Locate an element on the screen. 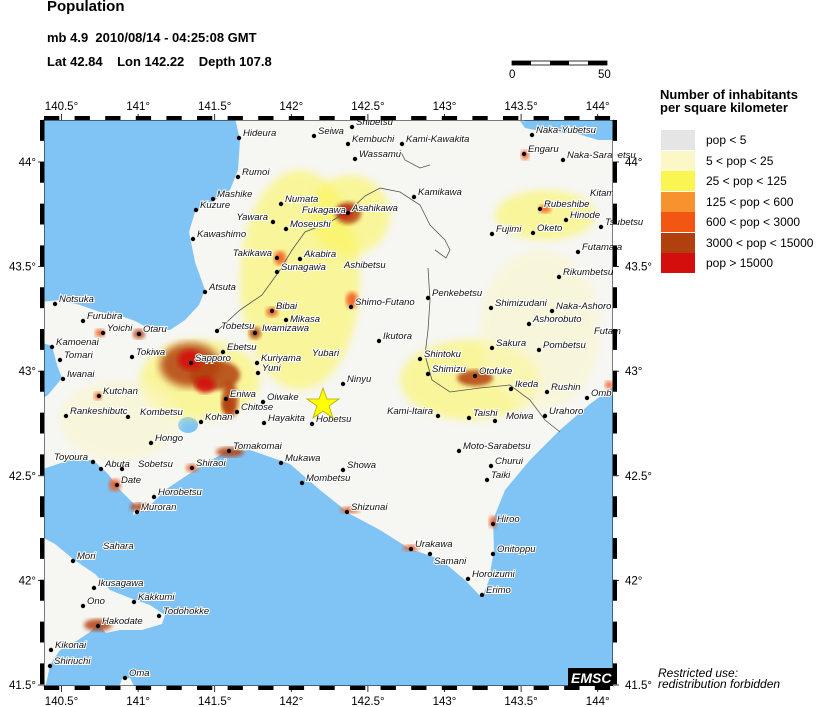  city-numata: Numata is located at coordinates (298, 200).